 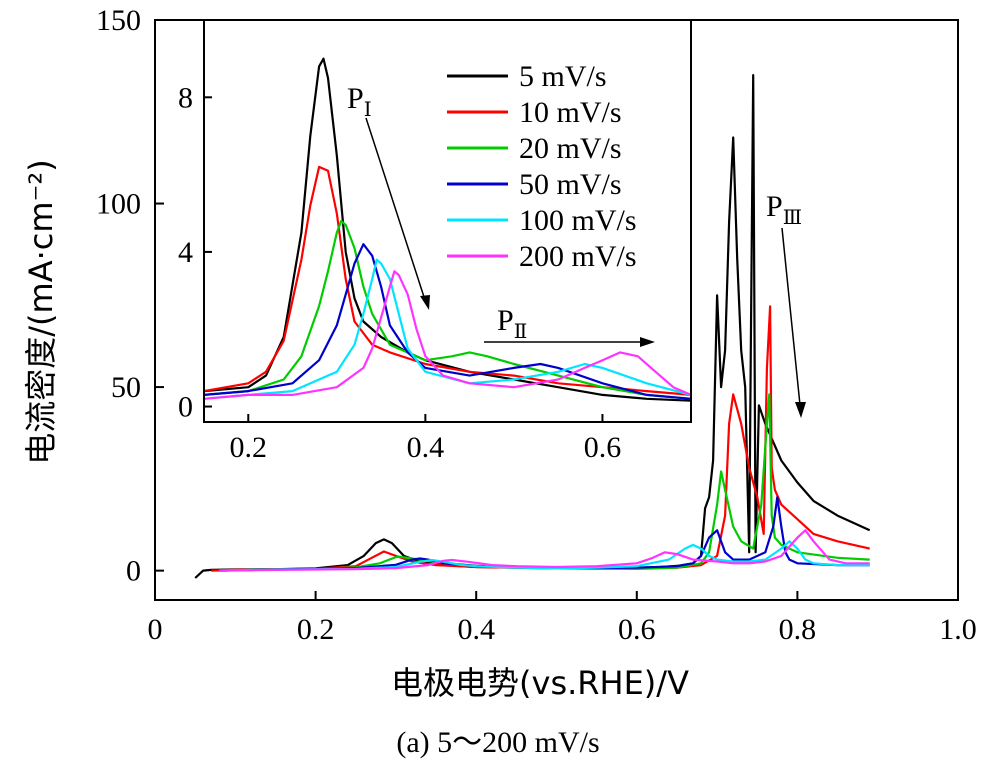 I want to click on main-y-tick-label: 100, so click(x=118, y=204).